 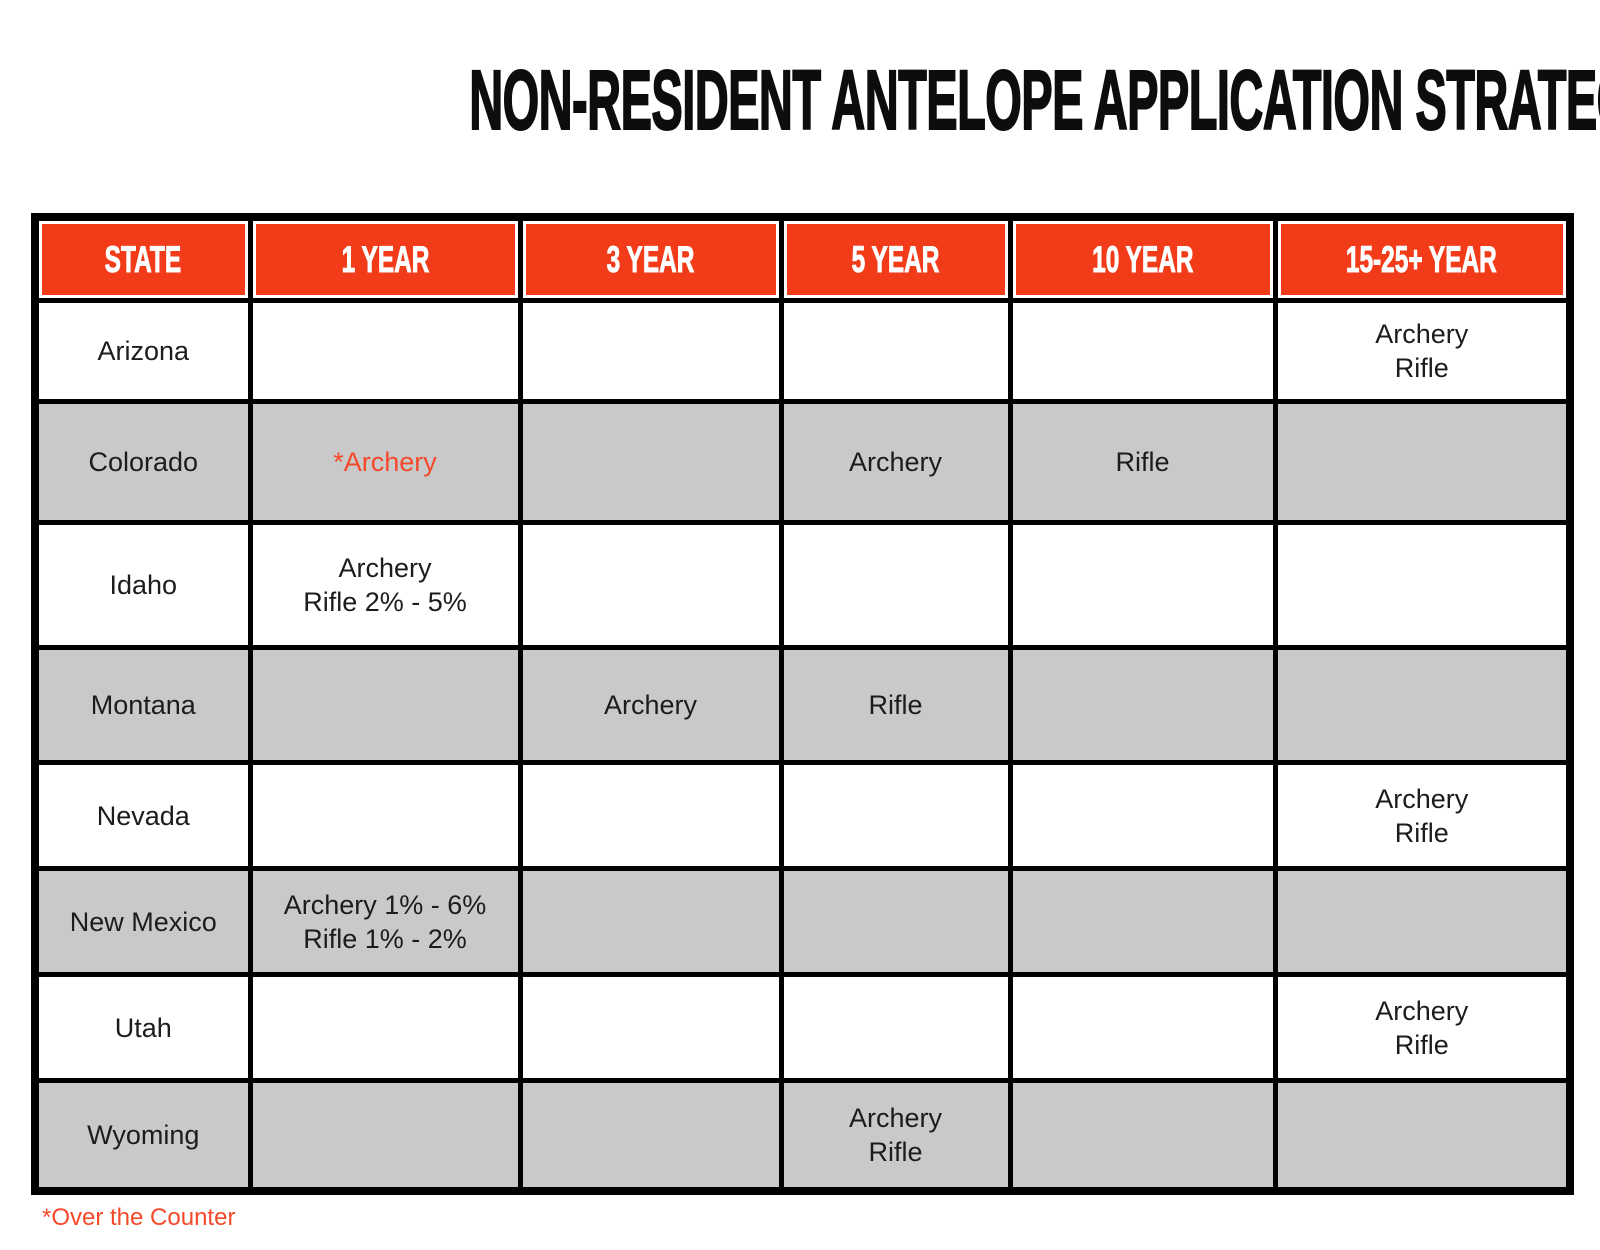 I want to click on column-header-15-25-year-label: 15-25+ YEAR, so click(x=1422, y=259).